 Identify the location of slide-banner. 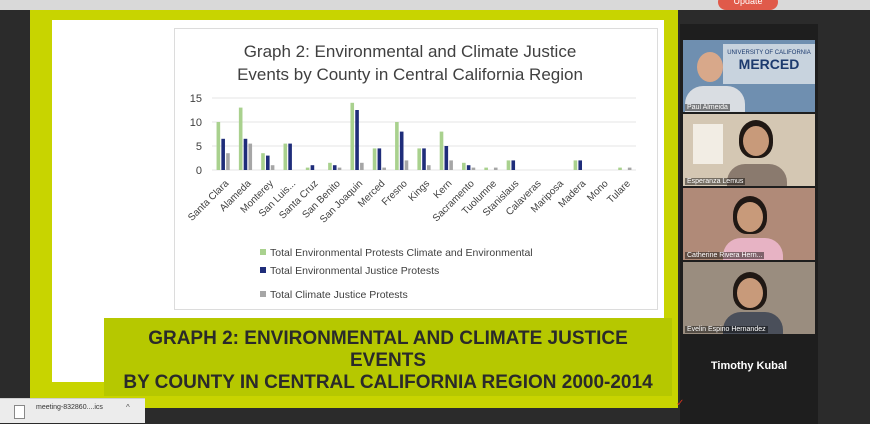
(388, 357).